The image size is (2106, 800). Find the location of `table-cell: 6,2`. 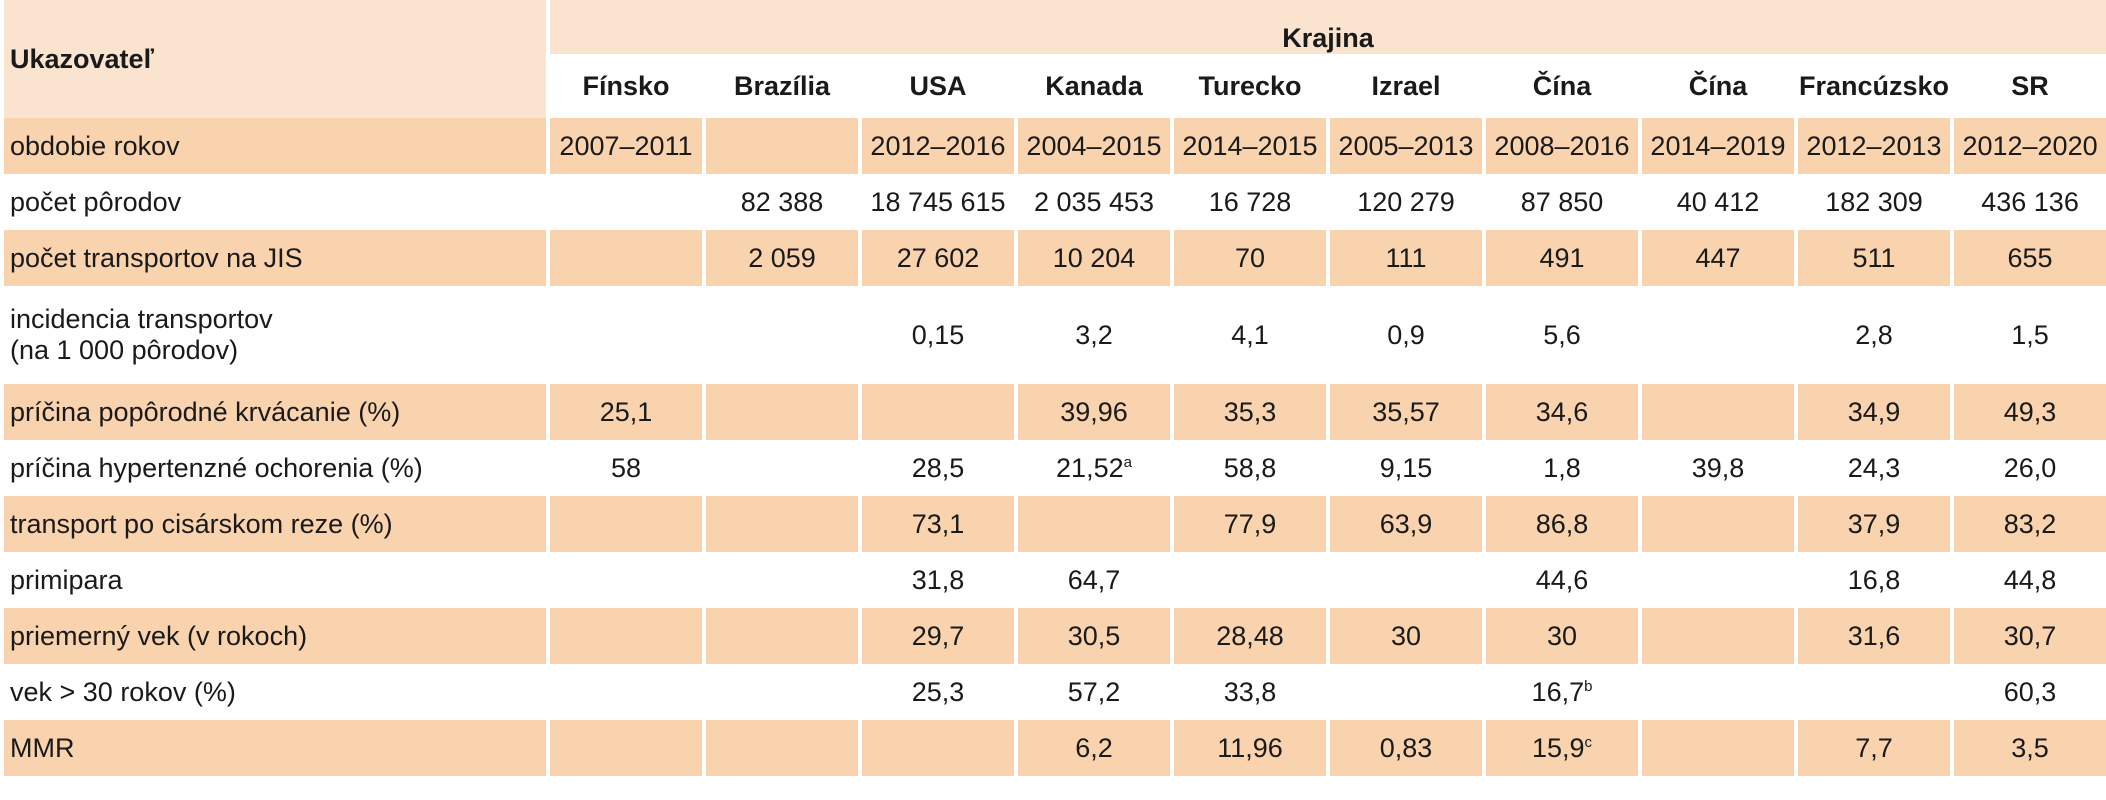

table-cell: 6,2 is located at coordinates (1094, 748).